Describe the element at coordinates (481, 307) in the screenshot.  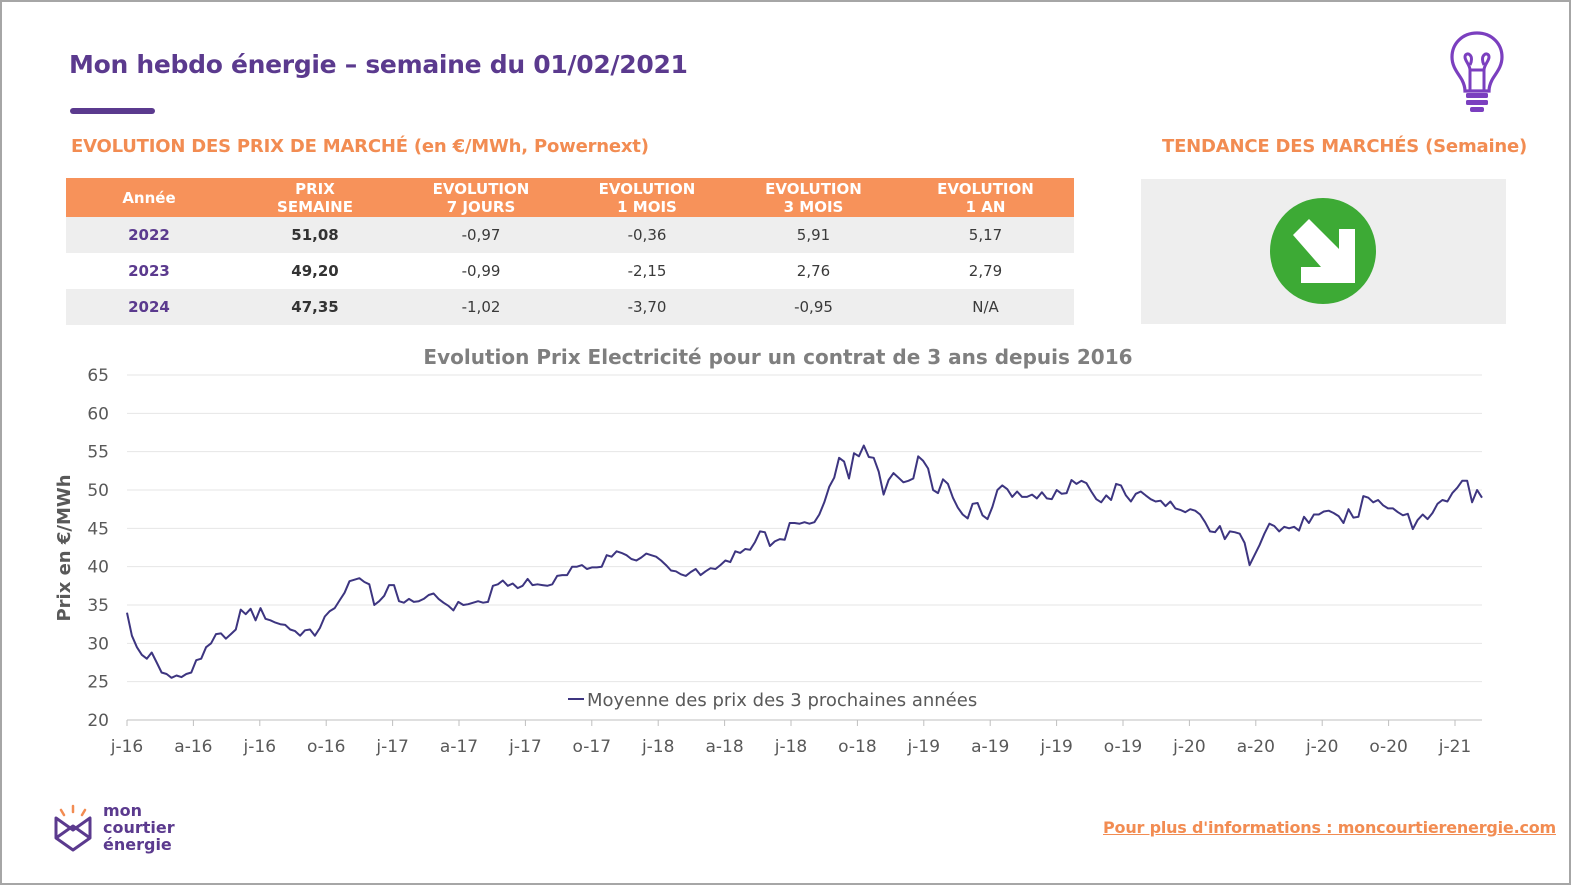
I see `cell-evolution-7-days: -1,02` at that location.